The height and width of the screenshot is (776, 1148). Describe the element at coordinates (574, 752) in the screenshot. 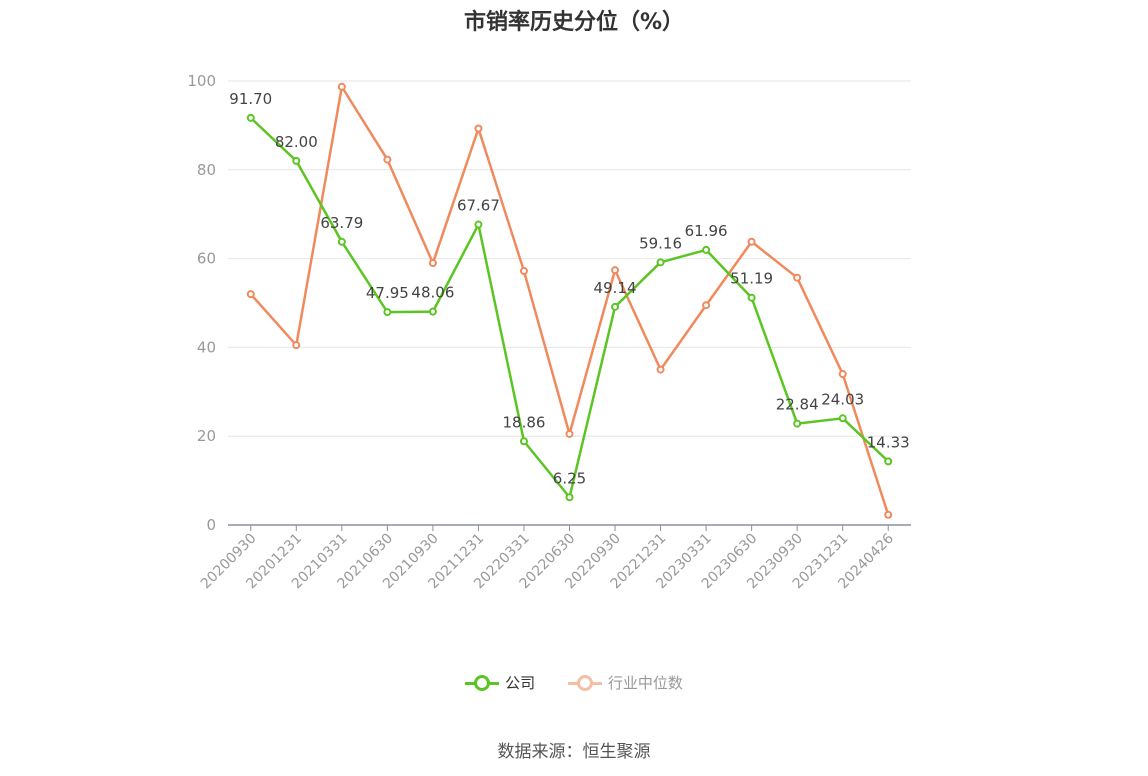

I see `source-note: 数据来源：恒生聚源` at that location.